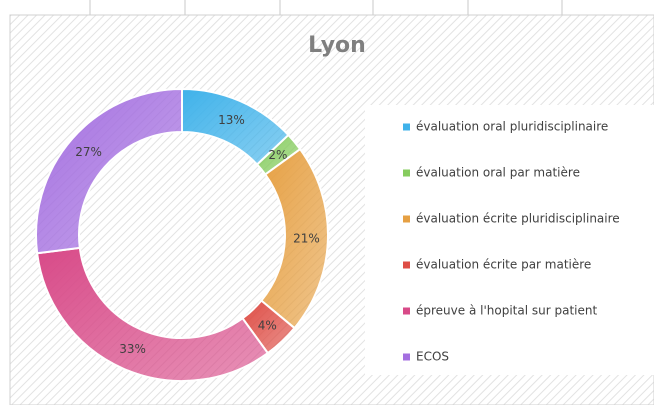  I want to click on legend-label: épreuve à l'hopital sur patient, so click(506, 311).